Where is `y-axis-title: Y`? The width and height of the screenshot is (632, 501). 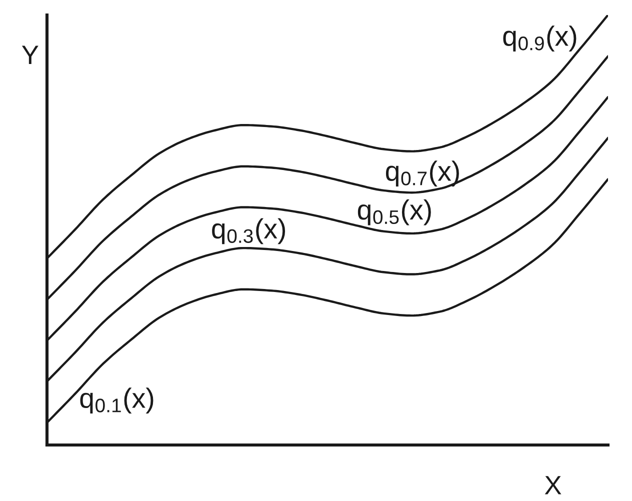
y-axis-title: Y is located at coordinates (30, 55).